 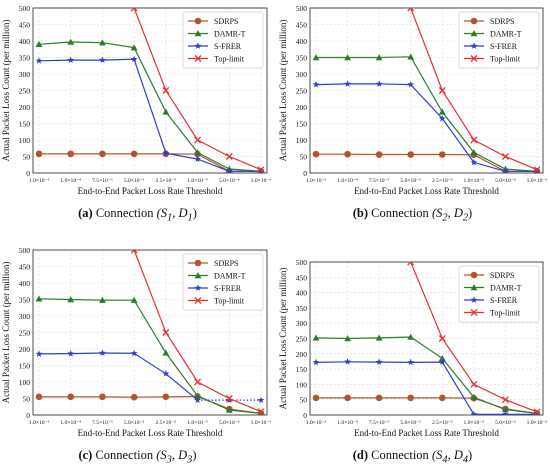 What do you see at coordinates (150, 404) in the screenshot?
I see `series-line-sdrps` at bounding box center [150, 404].